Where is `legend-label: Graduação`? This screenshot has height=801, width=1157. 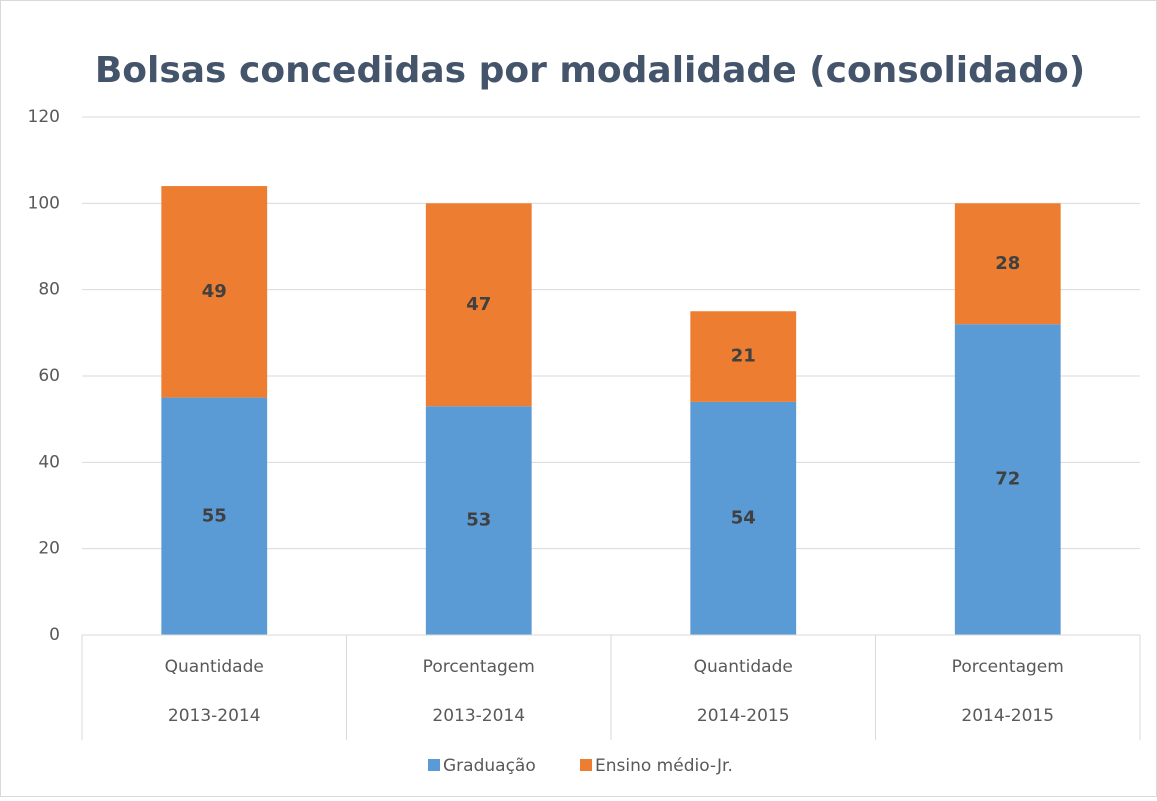
legend-label: Graduação is located at coordinates (489, 766).